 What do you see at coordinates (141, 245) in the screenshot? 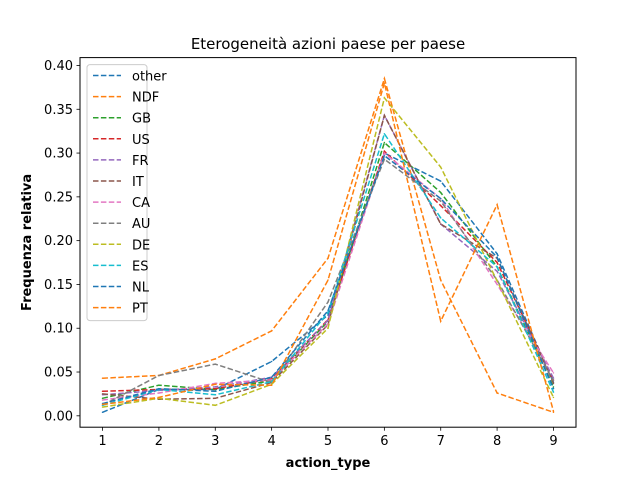
I see `legend-label-de: DE` at bounding box center [141, 245].